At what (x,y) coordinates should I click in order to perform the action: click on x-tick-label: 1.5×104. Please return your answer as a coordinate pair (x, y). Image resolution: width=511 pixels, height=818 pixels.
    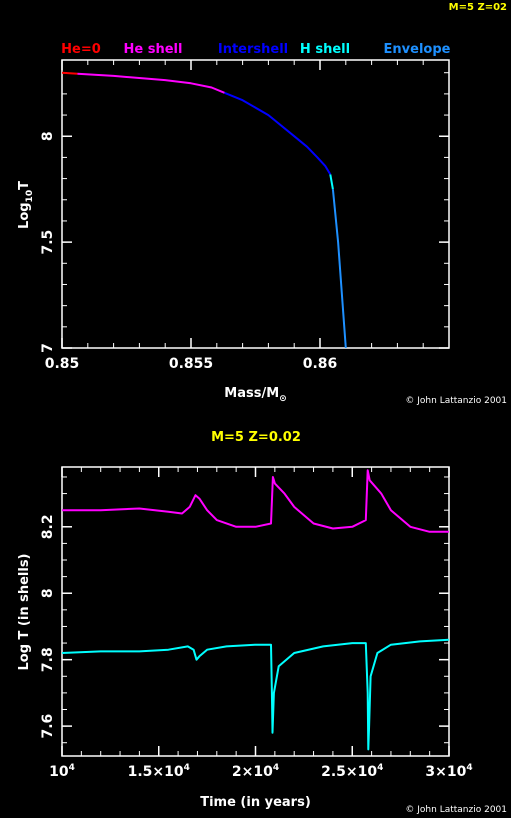
    Looking at the image, I should click on (159, 771).